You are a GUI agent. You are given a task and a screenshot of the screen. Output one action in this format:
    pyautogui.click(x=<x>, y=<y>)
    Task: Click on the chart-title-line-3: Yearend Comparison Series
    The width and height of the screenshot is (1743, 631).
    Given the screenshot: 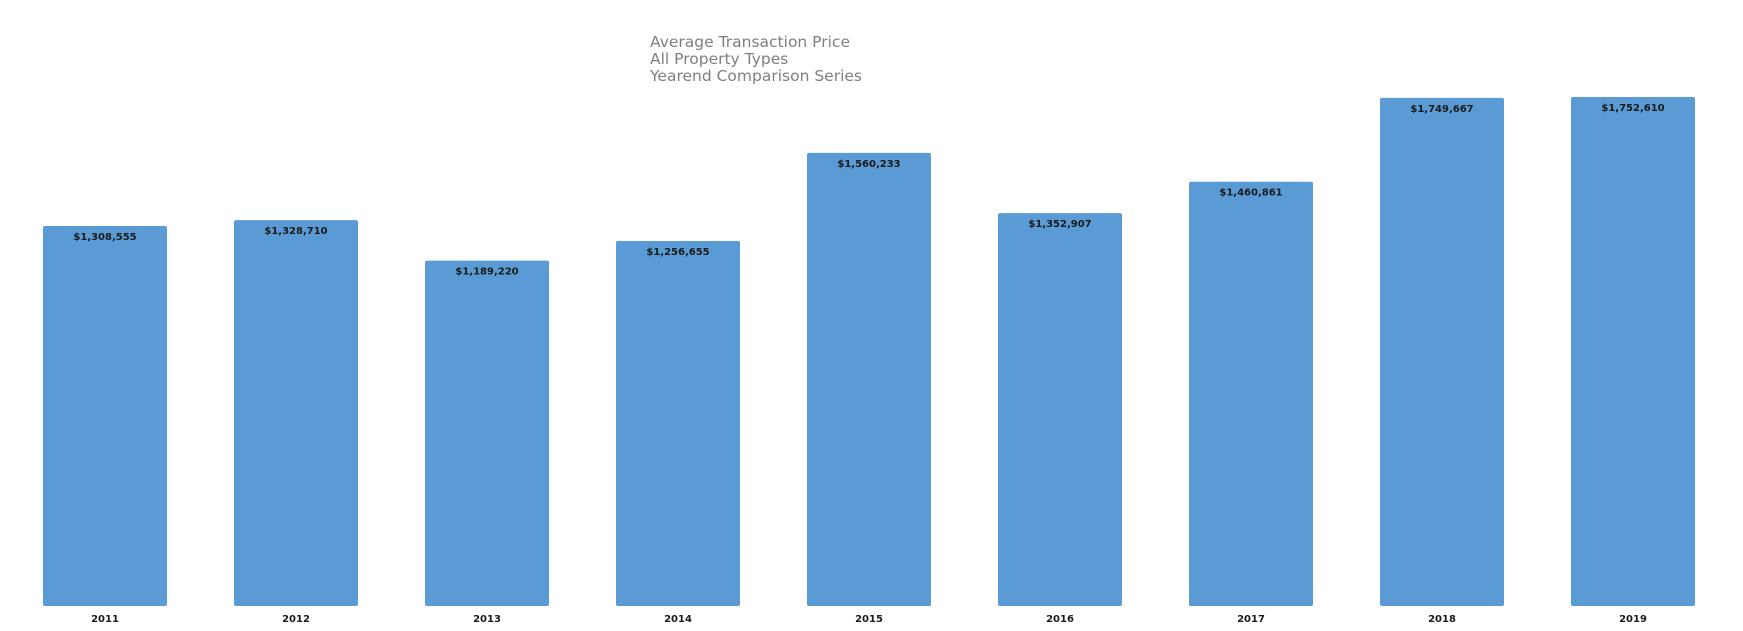 What is the action you would take?
    pyautogui.click(x=756, y=76)
    